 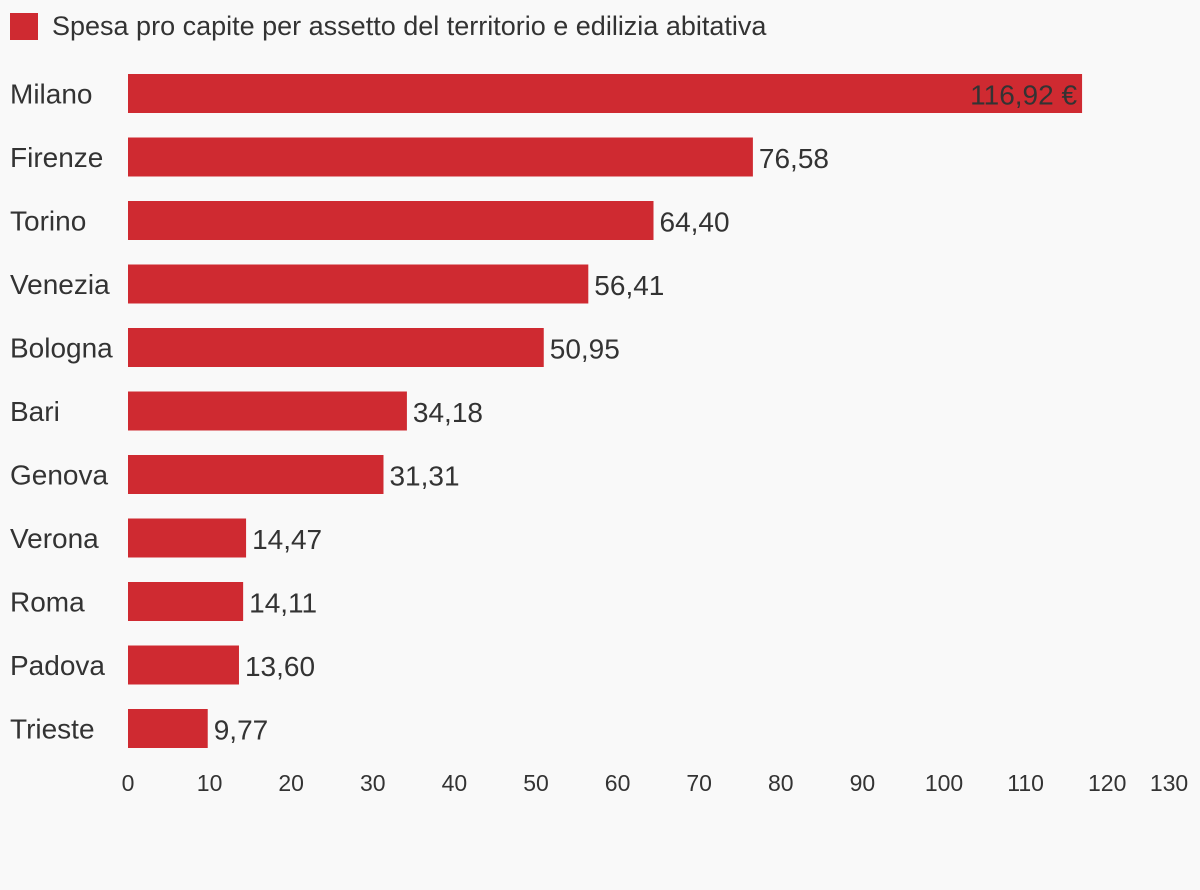 I want to click on category-label-torino: Torino, so click(x=48, y=221).